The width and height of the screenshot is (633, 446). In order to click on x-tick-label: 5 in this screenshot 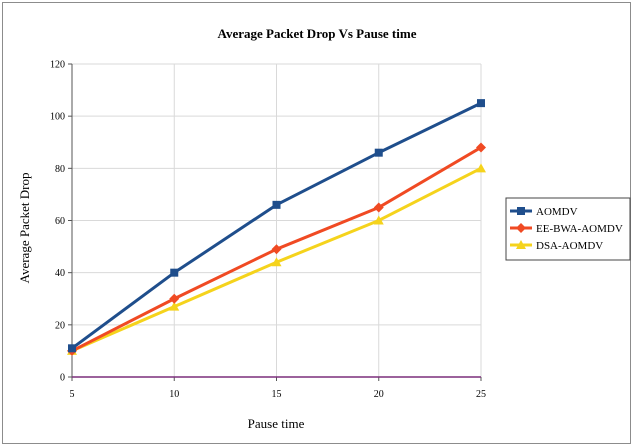, I will do `click(72, 394)`.